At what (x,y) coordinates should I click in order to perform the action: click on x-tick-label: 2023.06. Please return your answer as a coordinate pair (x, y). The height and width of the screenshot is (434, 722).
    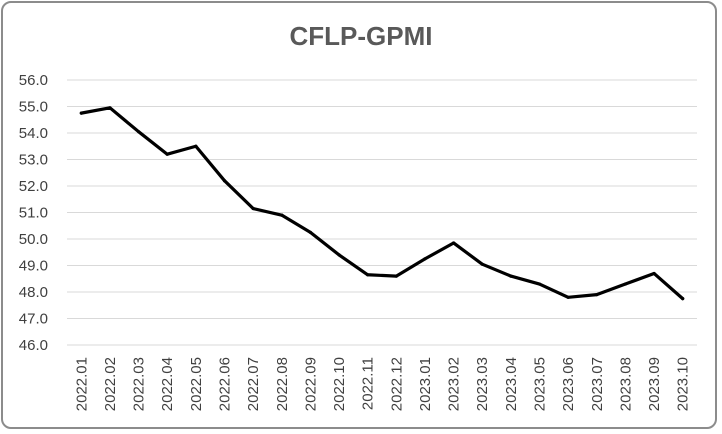
    Looking at the image, I should click on (568, 384).